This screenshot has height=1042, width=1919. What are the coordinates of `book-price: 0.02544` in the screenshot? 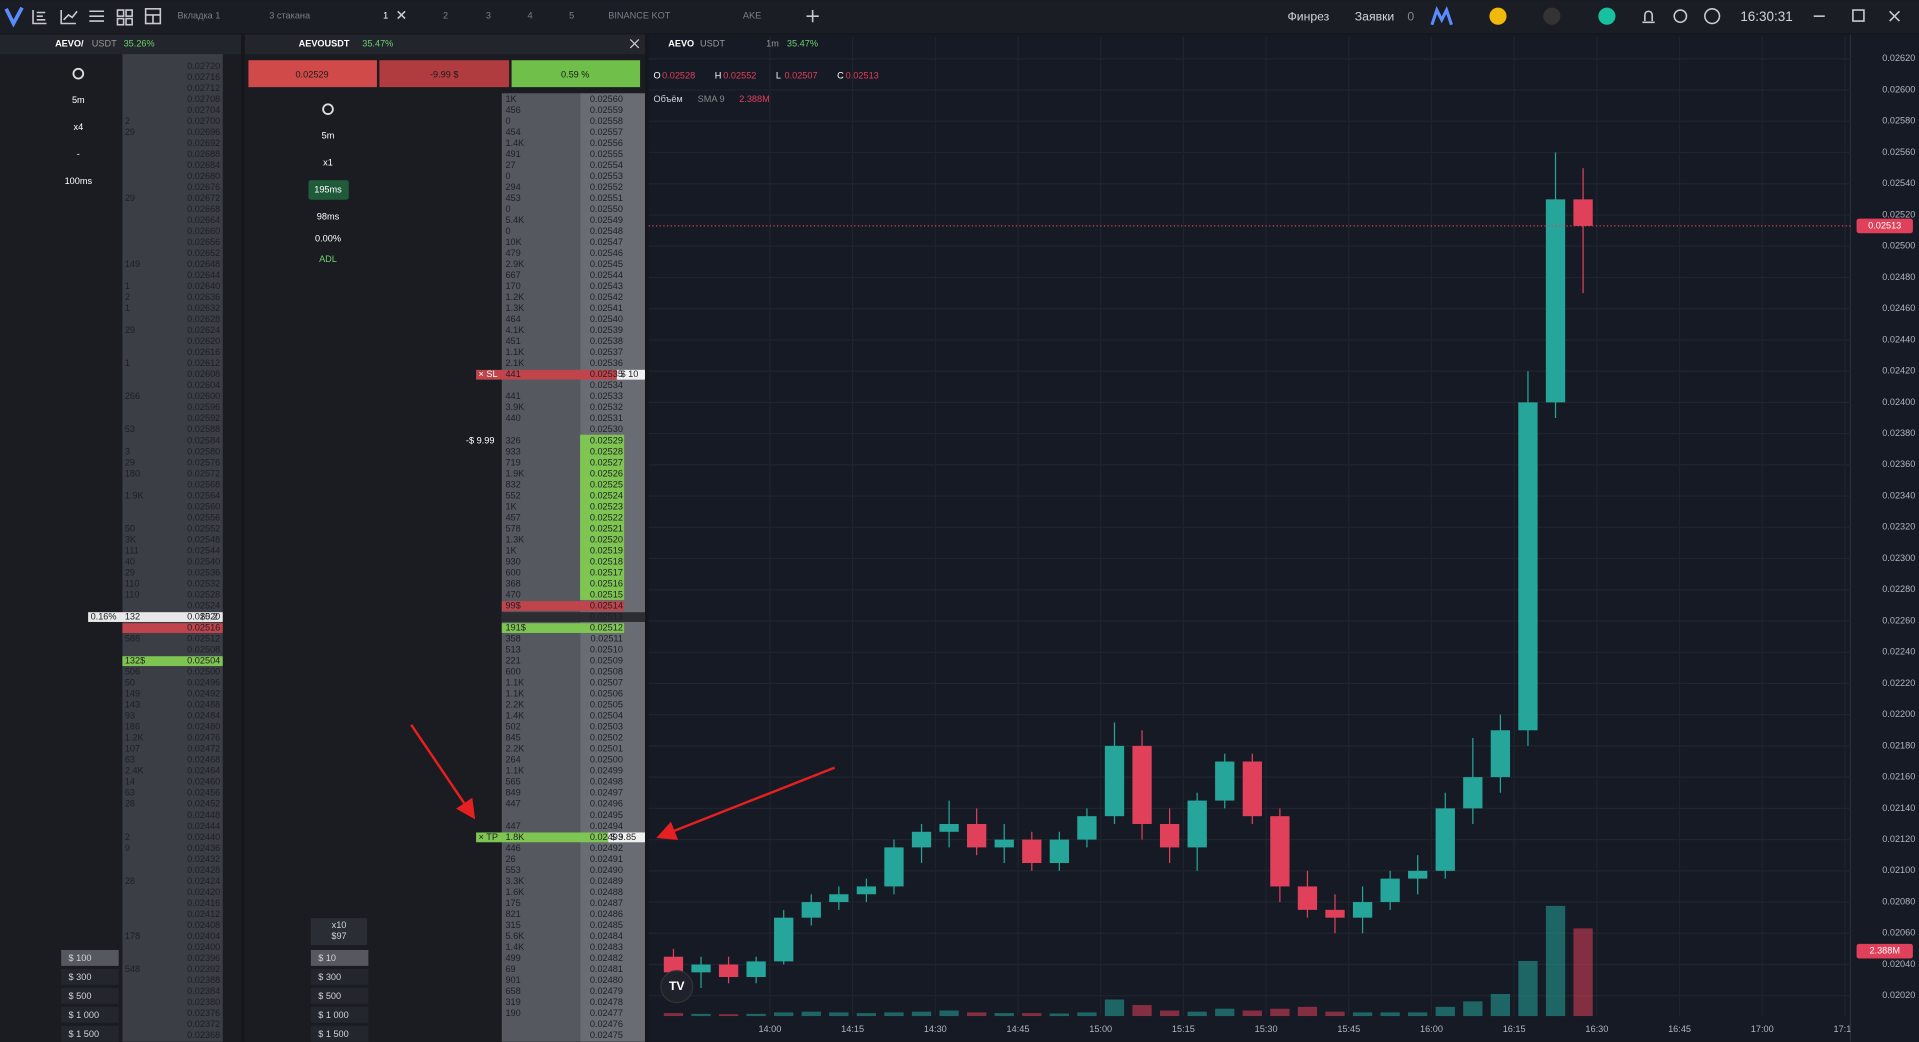 It's located at (606, 275).